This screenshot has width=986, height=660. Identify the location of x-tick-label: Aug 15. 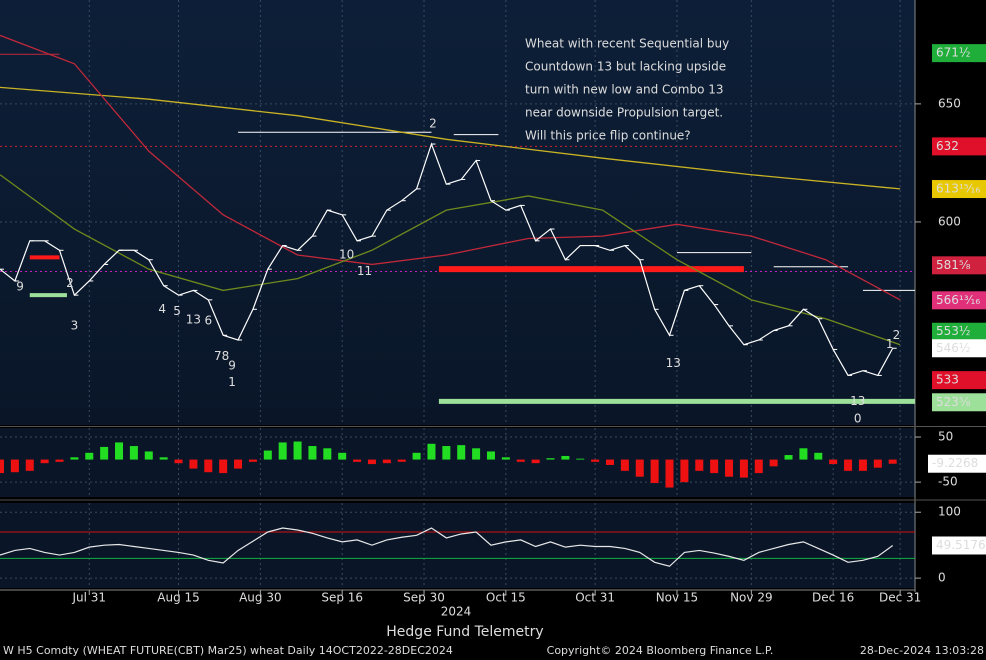
(178, 598).